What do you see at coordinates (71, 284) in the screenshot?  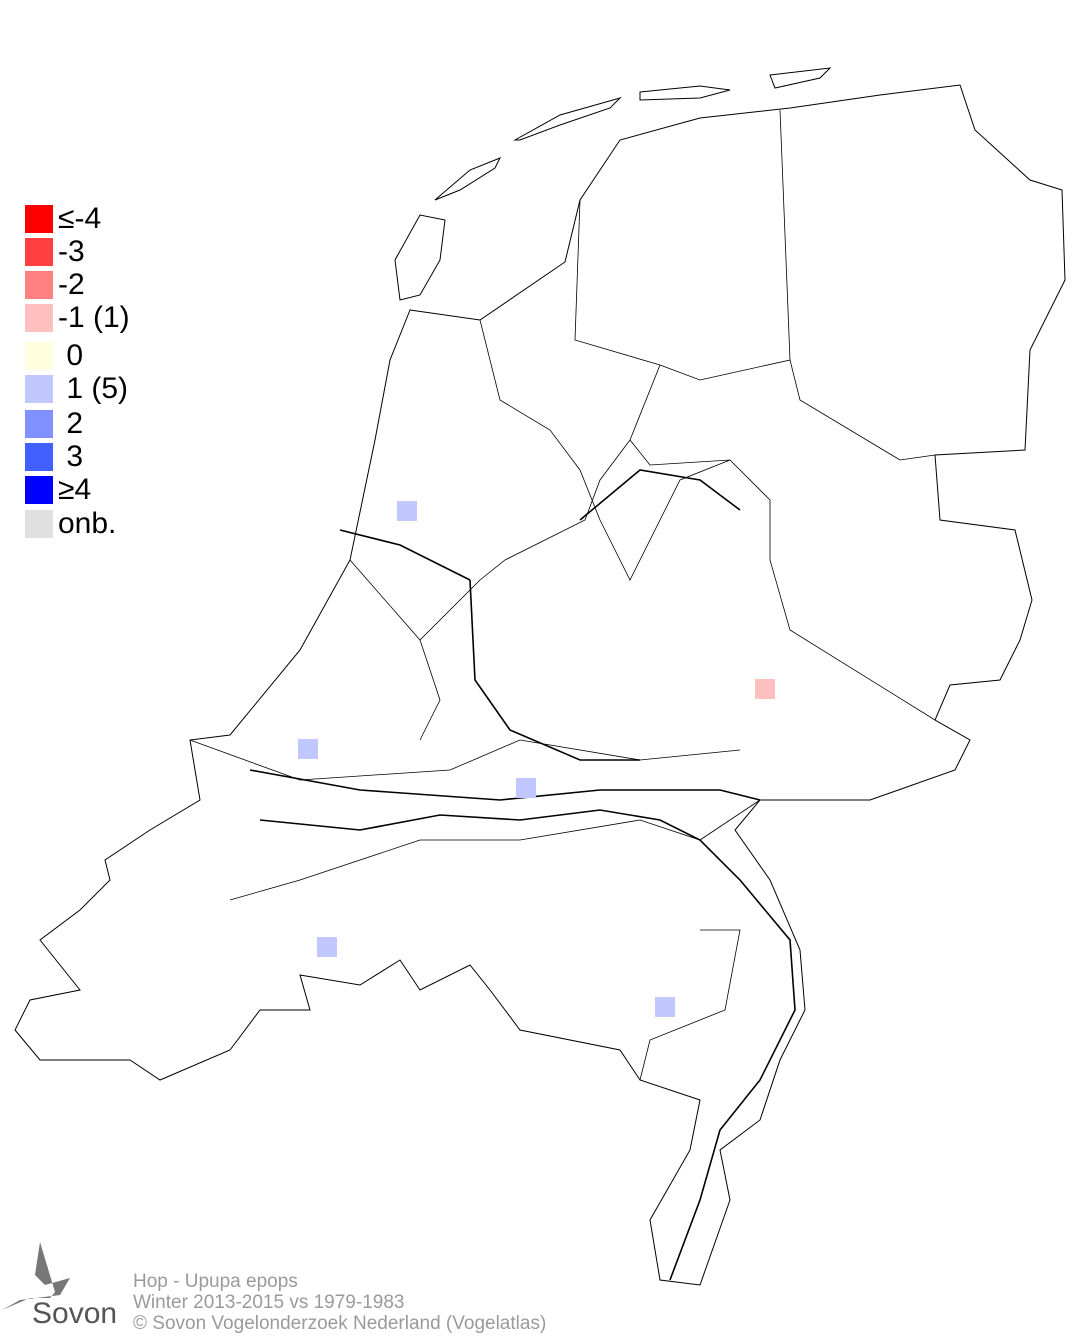 I see `legend-label: -2` at bounding box center [71, 284].